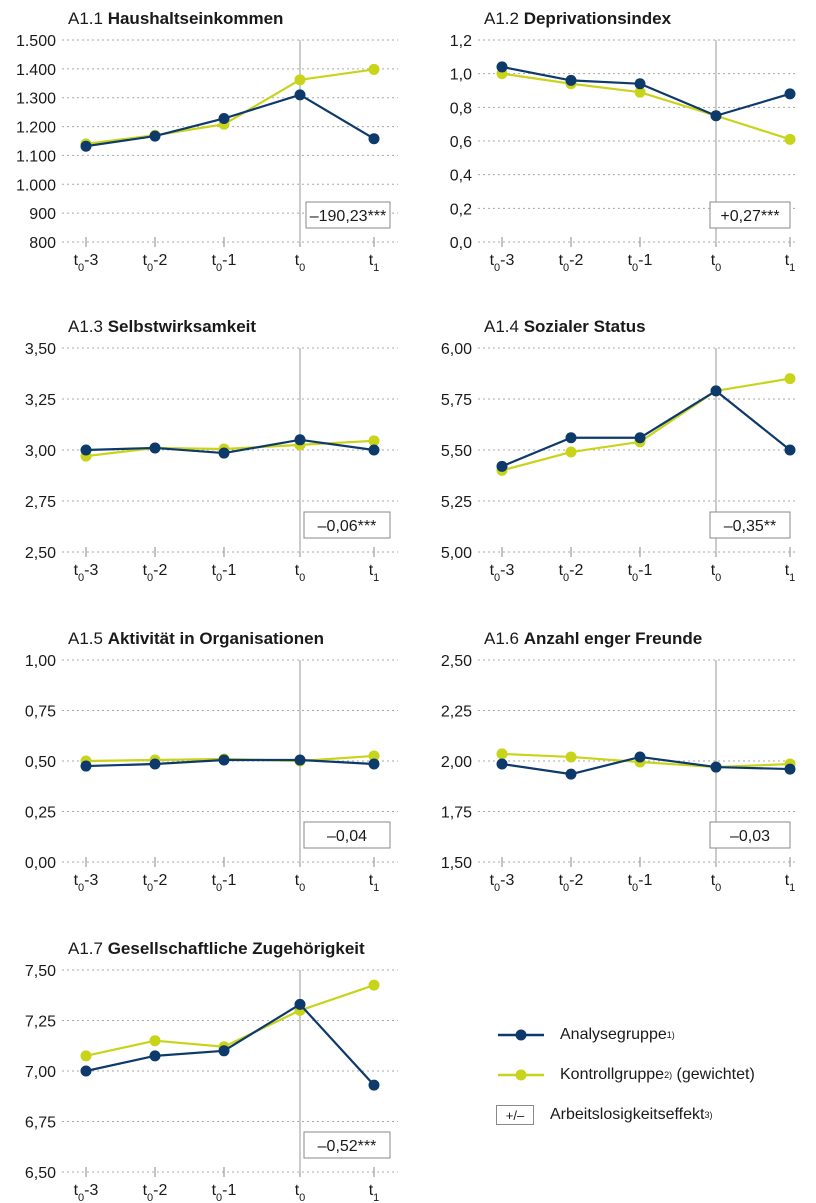 This screenshot has width=816, height=1203. Describe the element at coordinates (612, 1074) in the screenshot. I see `legend-control-label: Kontrollgruppe` at that location.